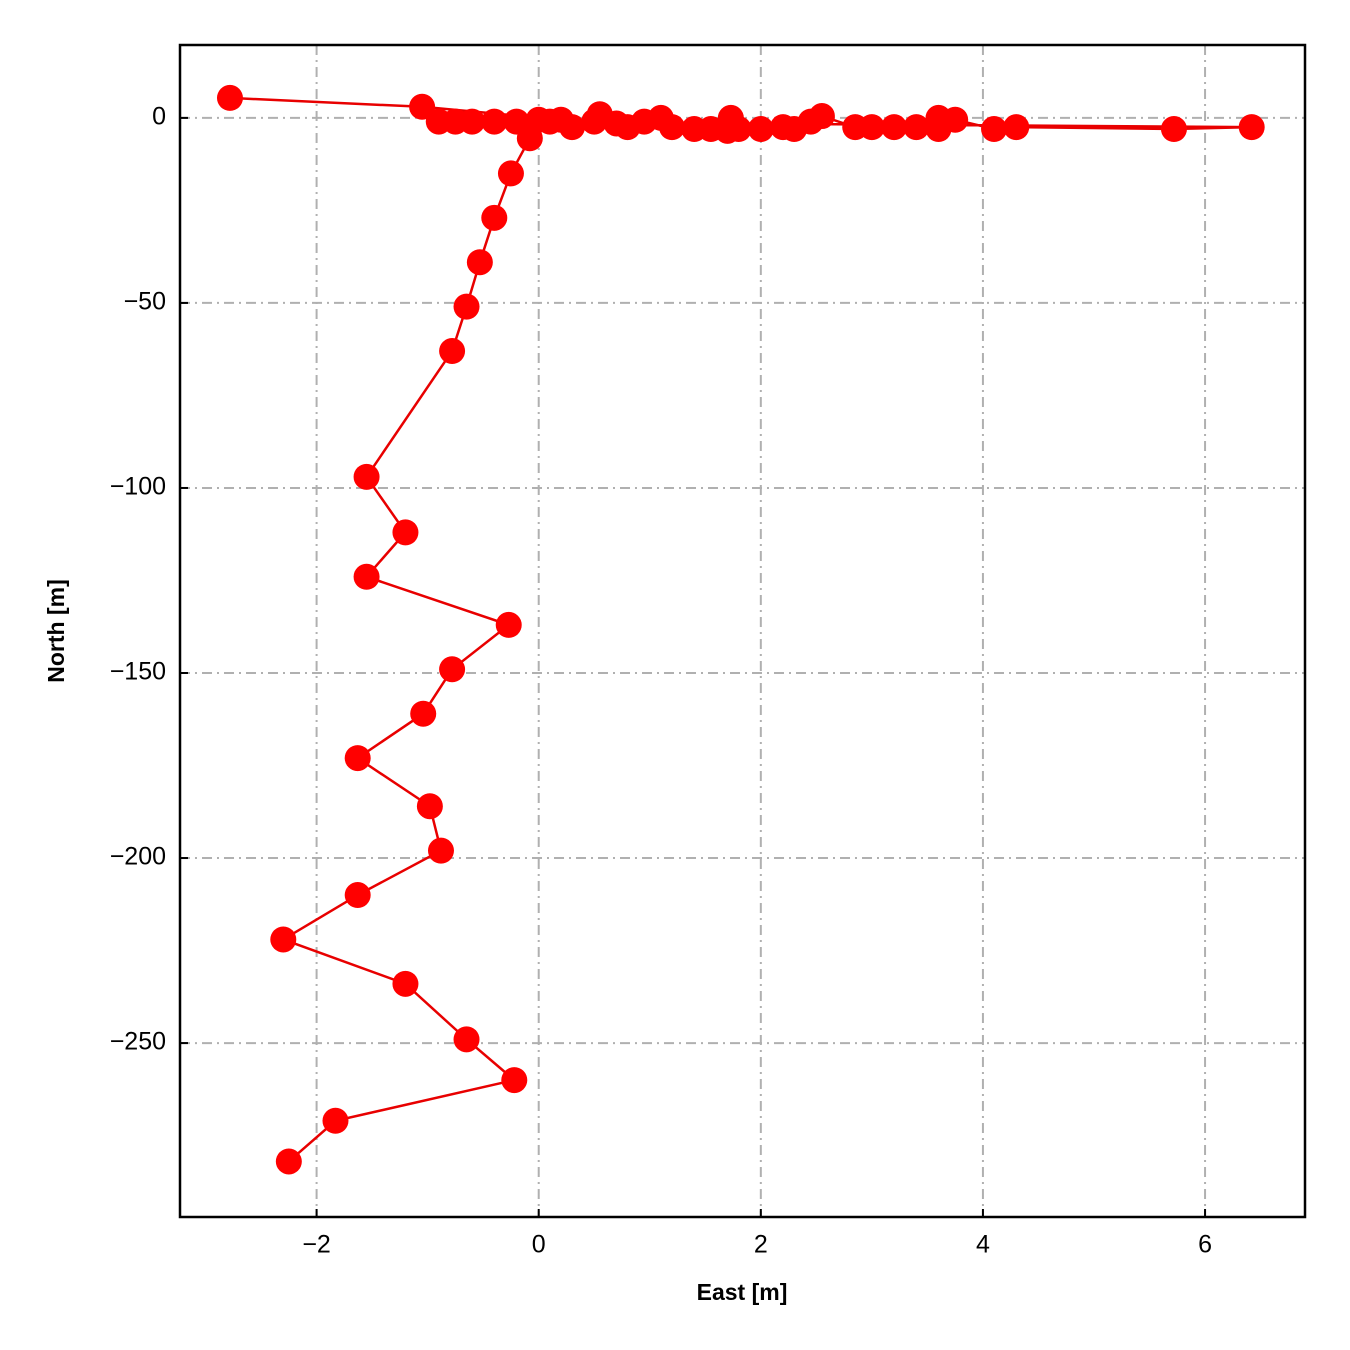  Describe the element at coordinates (56, 630) in the screenshot. I see `y-axis-label: North [m]` at that location.